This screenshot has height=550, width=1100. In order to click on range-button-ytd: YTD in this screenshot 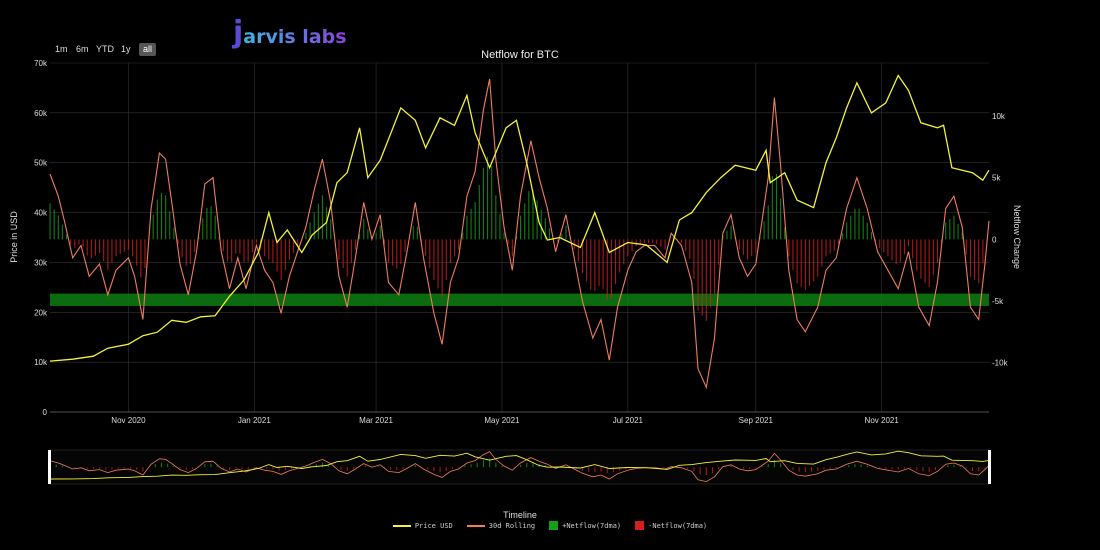, I will do `click(105, 49)`.